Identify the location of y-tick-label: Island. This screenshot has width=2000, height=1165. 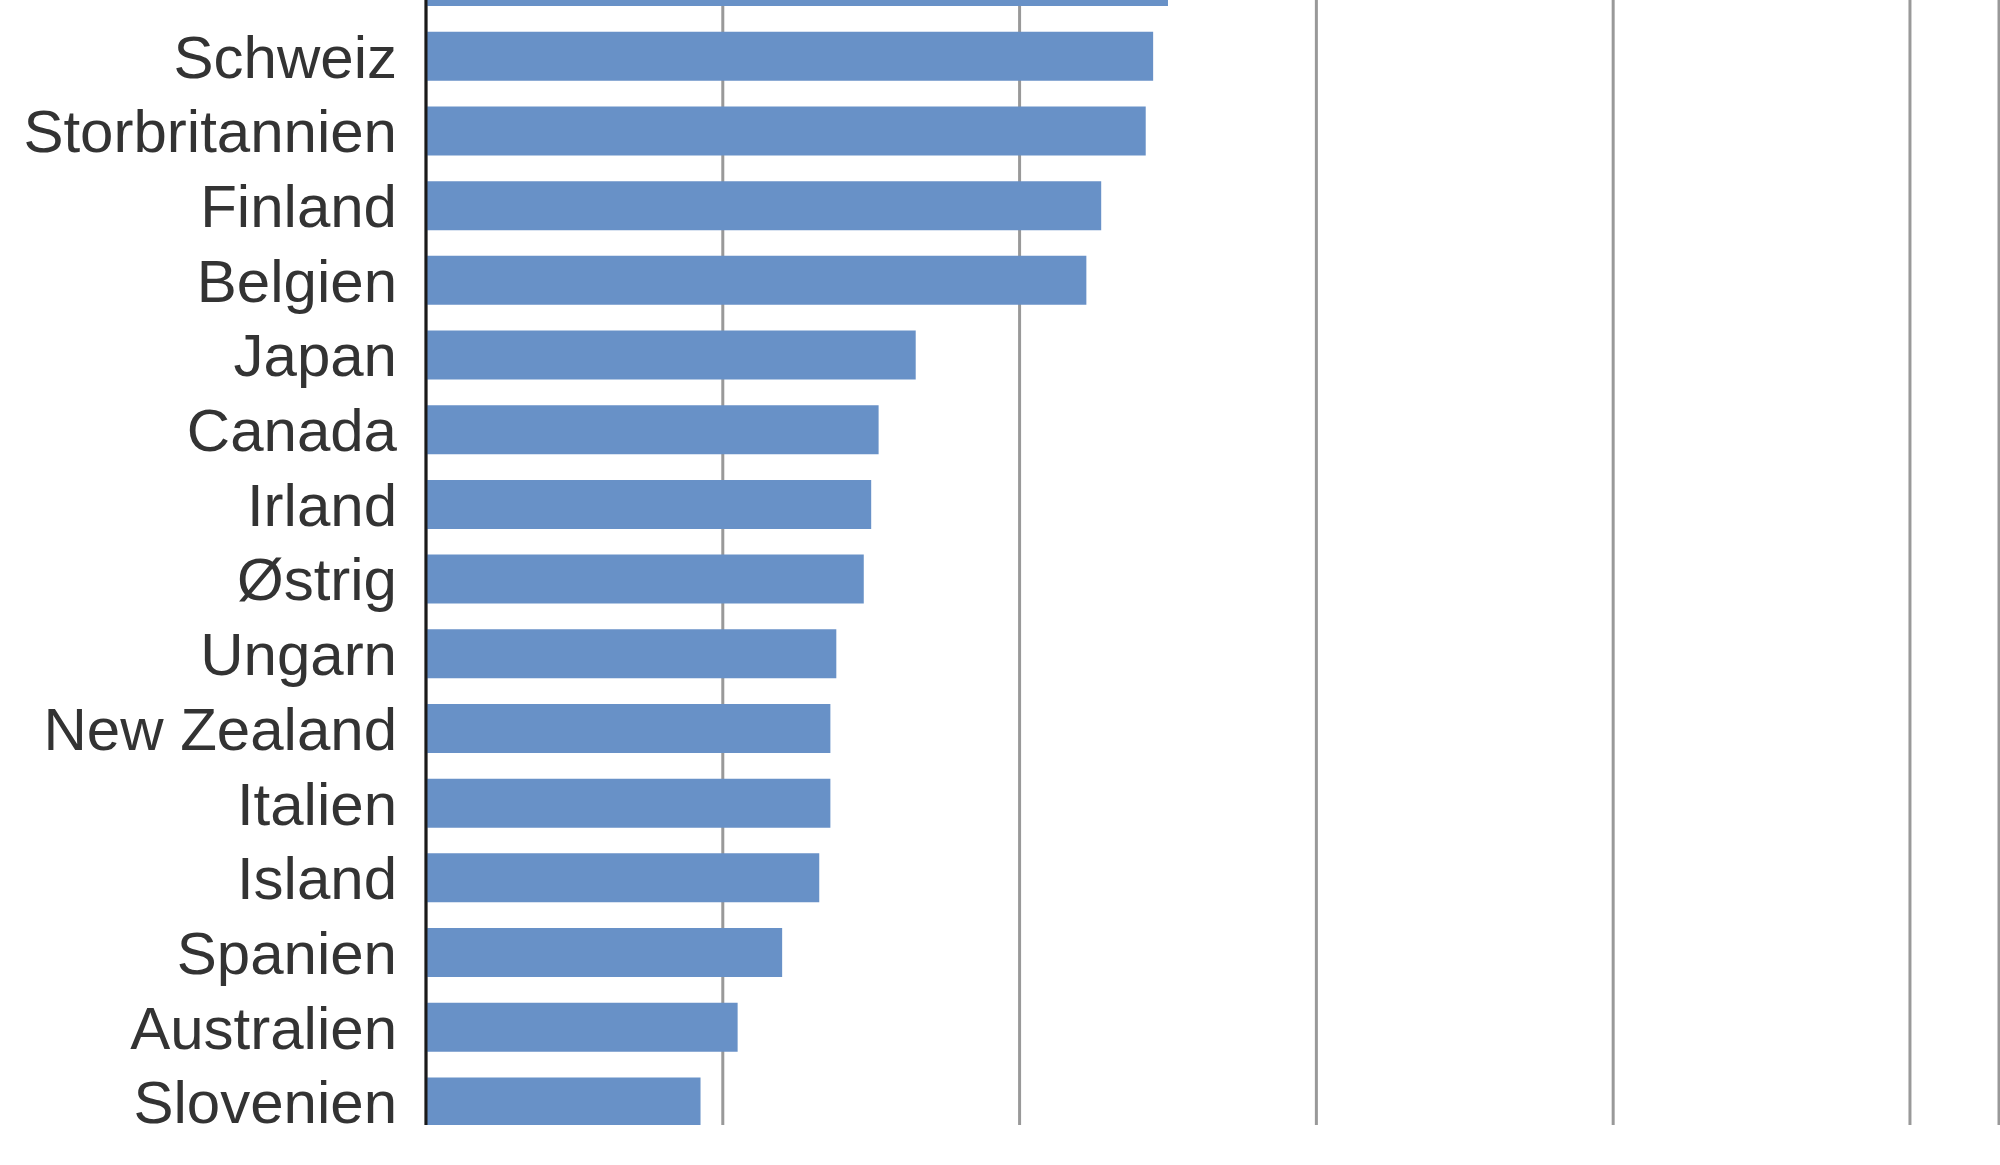
(316, 879).